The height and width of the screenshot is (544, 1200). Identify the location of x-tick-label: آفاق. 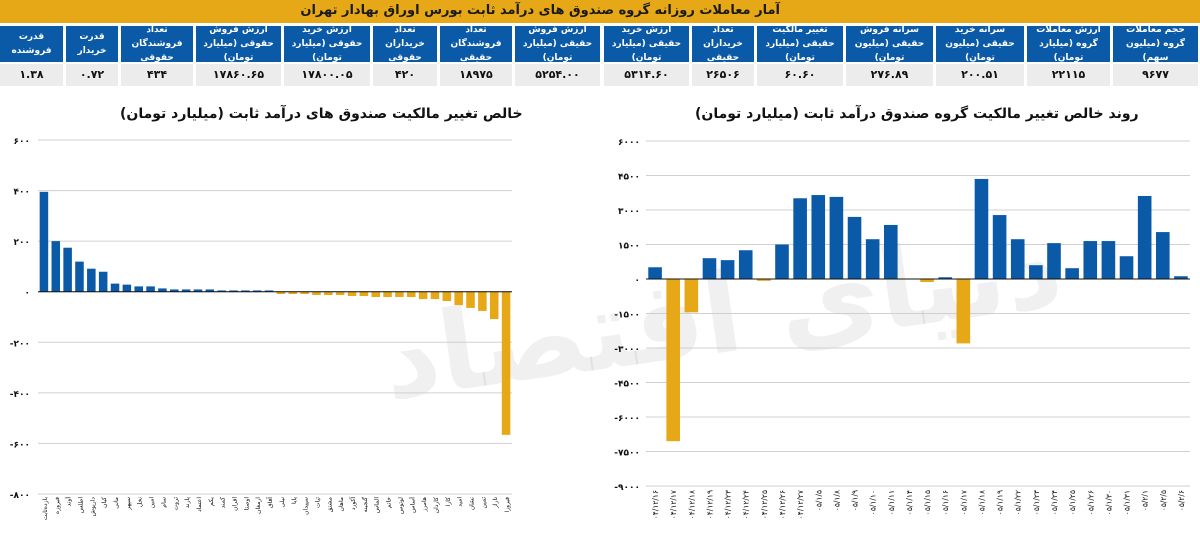
(269, 502).